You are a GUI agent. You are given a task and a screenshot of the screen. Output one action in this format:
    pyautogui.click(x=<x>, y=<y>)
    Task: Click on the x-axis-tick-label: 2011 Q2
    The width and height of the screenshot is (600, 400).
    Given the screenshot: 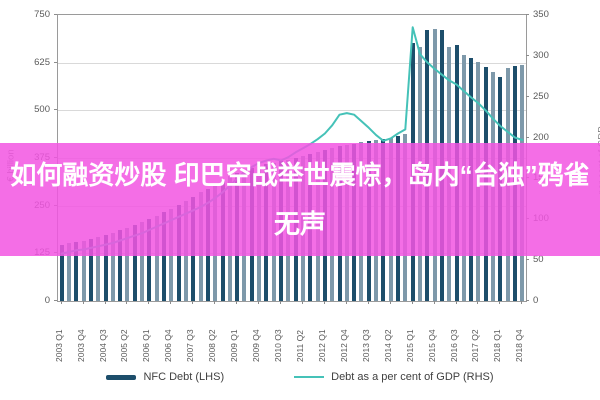 What is the action you would take?
    pyautogui.click(x=299, y=346)
    